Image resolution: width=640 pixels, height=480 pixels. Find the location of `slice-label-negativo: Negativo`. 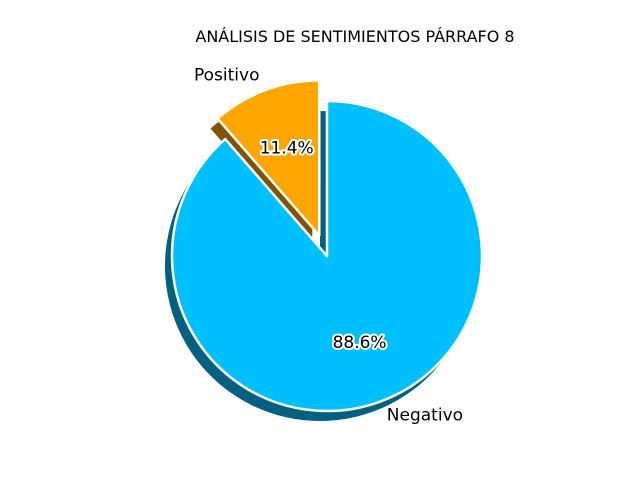

slice-label-negativo: Negativo is located at coordinates (425, 416).